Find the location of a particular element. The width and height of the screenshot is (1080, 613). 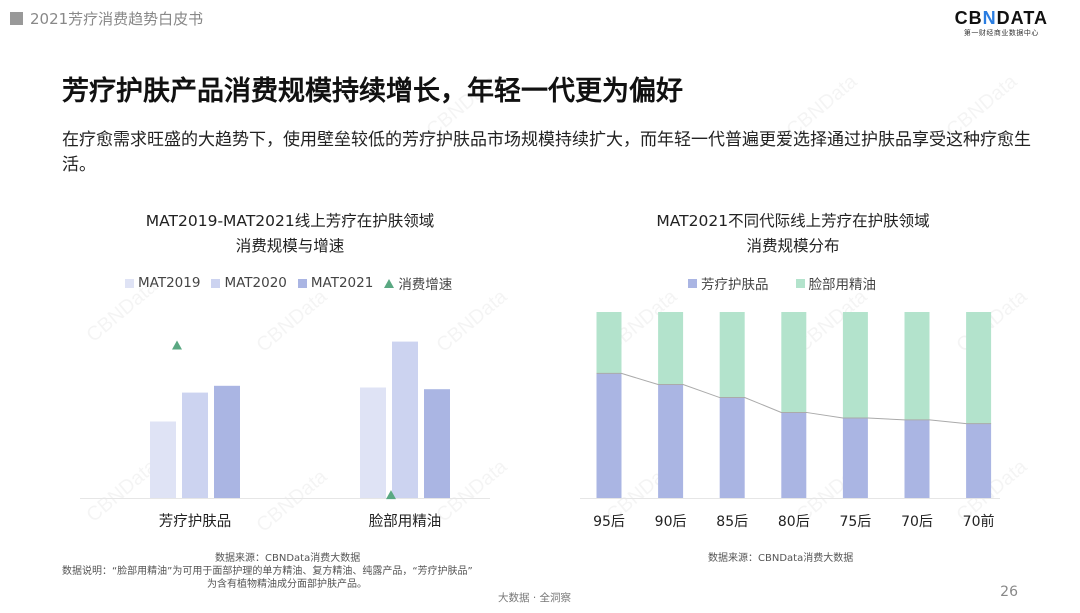

page-number: 26 is located at coordinates (1009, 592).